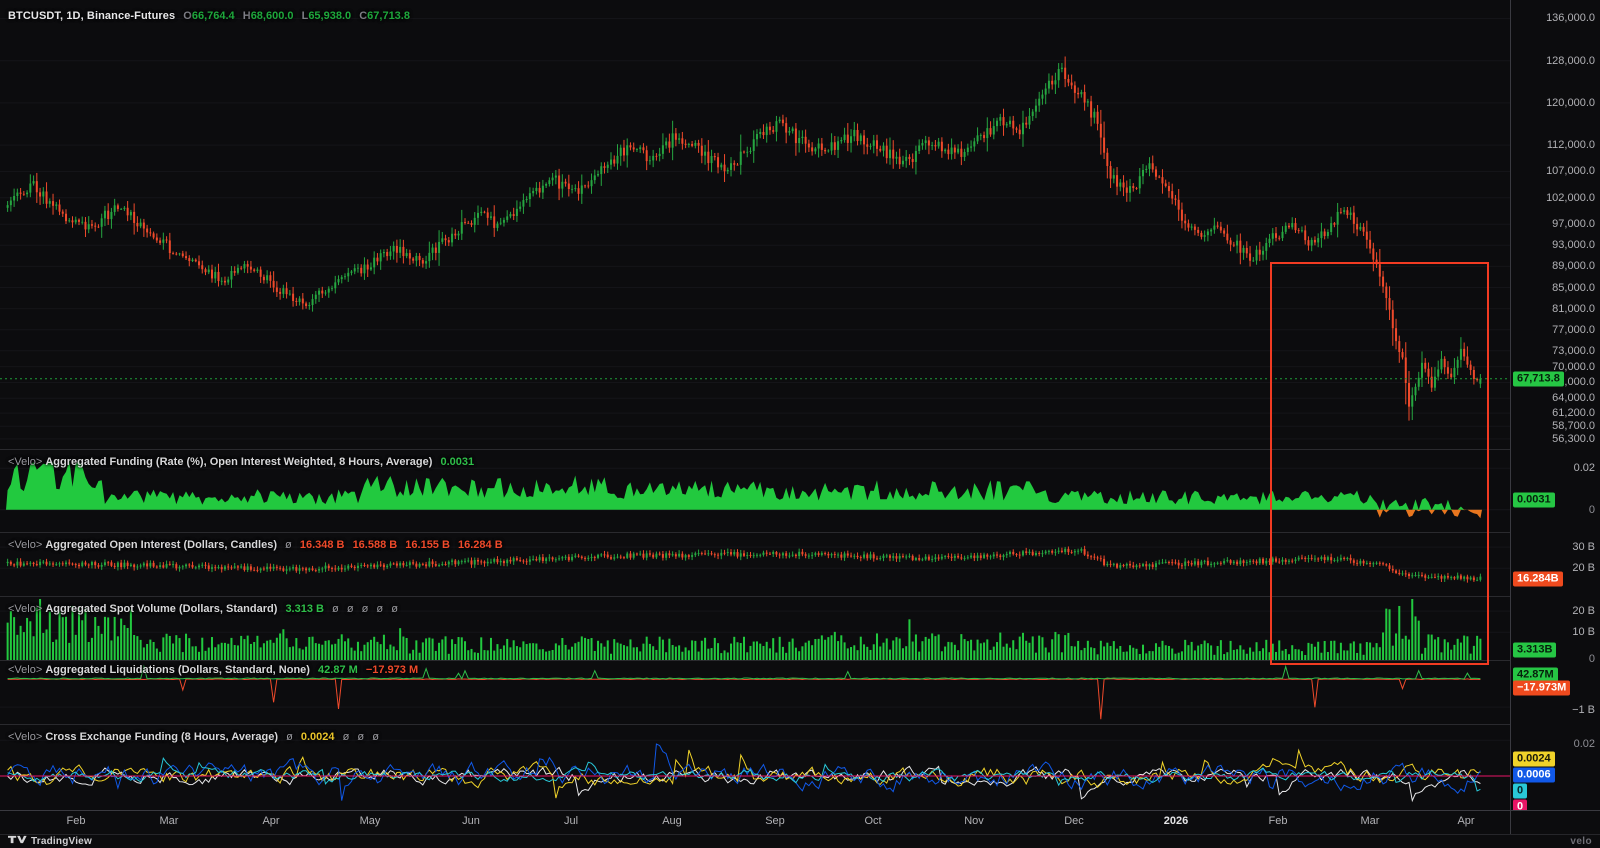  I want to click on oi-low: 16.155 B, so click(427, 545).